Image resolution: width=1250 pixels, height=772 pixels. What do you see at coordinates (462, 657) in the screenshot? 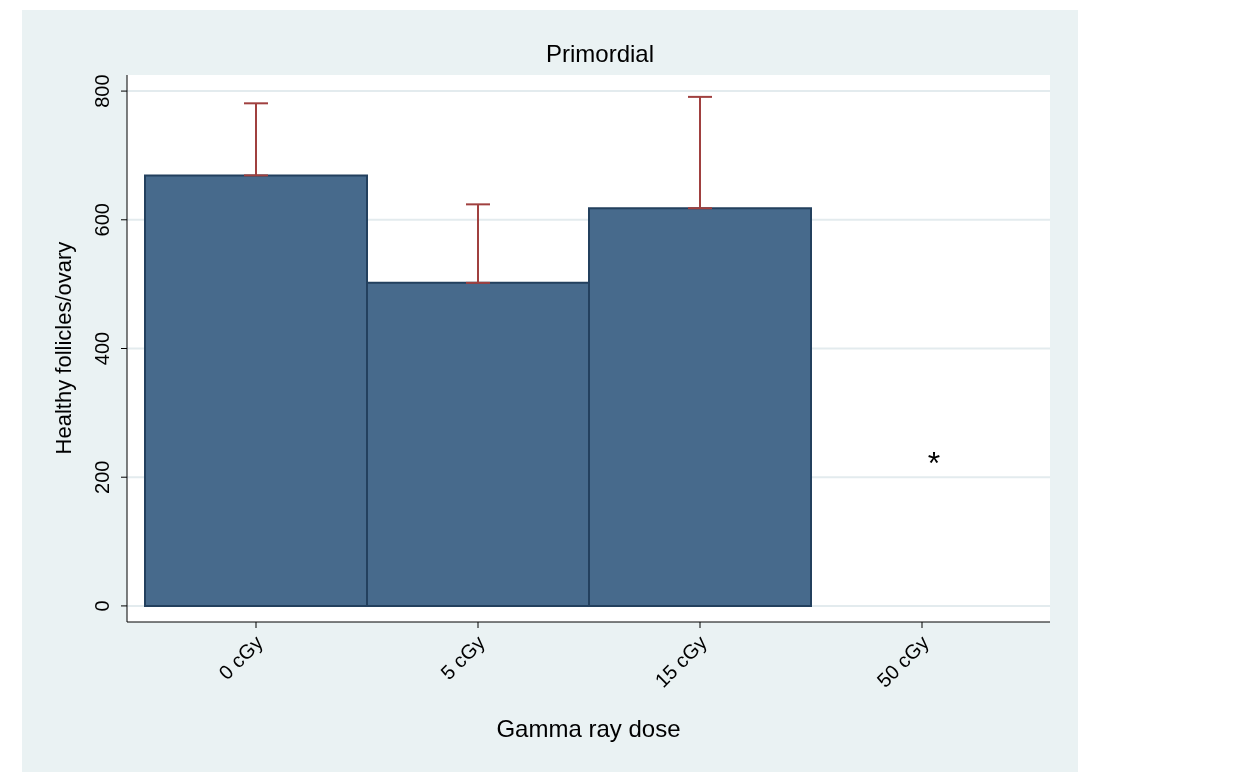
I see `x-tick-label: 5 cGy` at bounding box center [462, 657].